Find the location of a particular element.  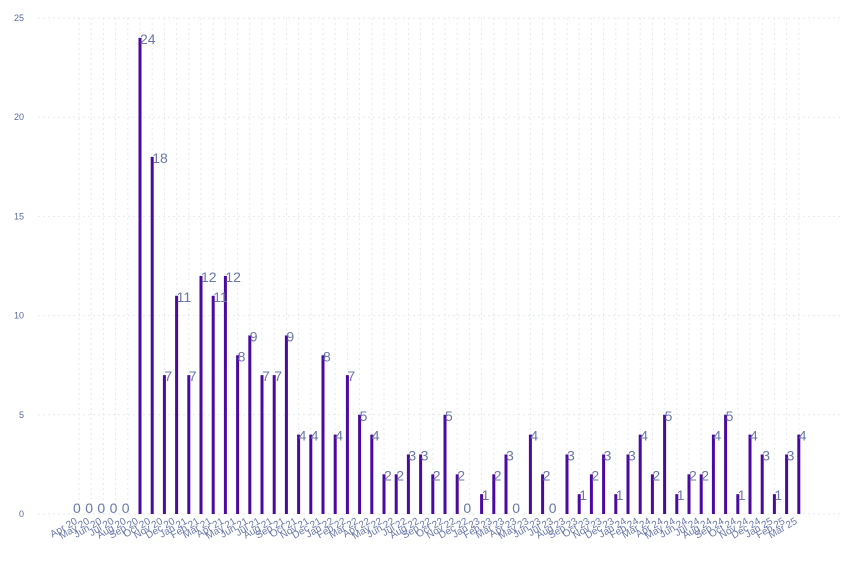

data-label: 18 is located at coordinates (160, 158).